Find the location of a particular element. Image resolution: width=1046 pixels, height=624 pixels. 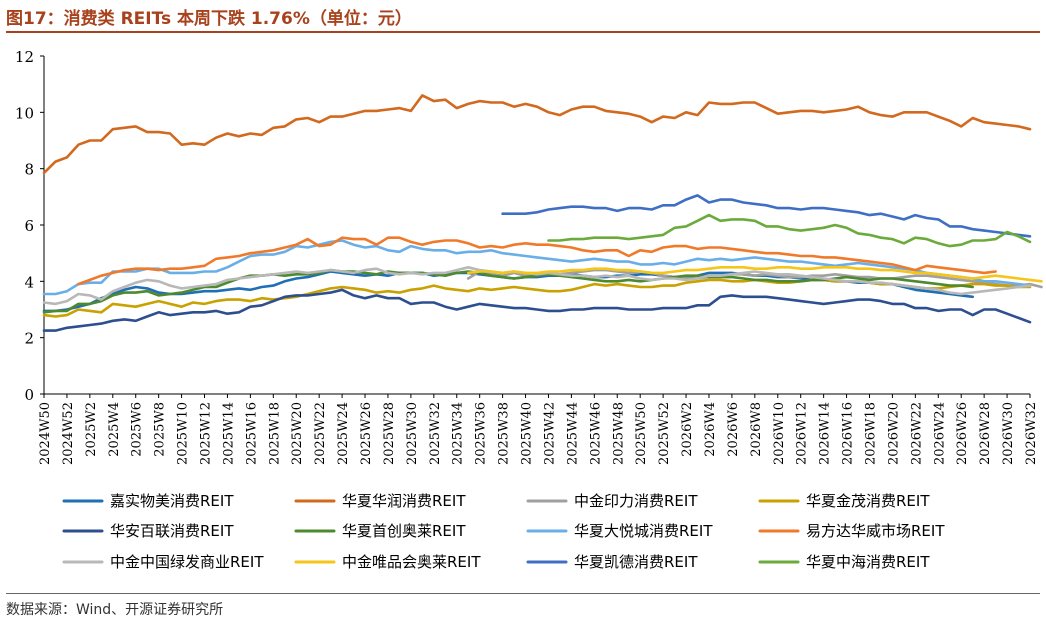

y-tick-label: 0 is located at coordinates (29, 395).